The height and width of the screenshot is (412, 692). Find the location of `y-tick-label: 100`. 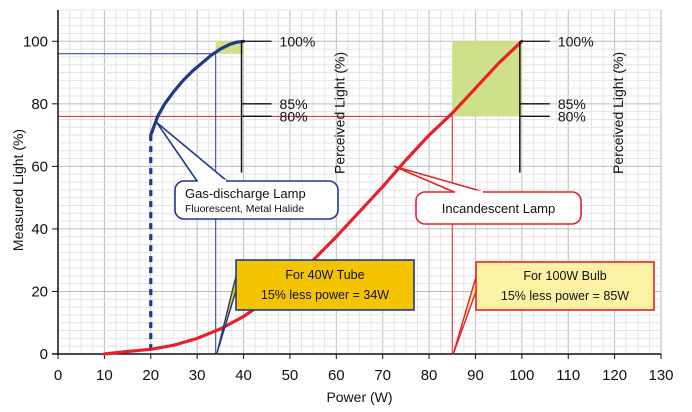

y-tick-label: 100 is located at coordinates (35, 41).